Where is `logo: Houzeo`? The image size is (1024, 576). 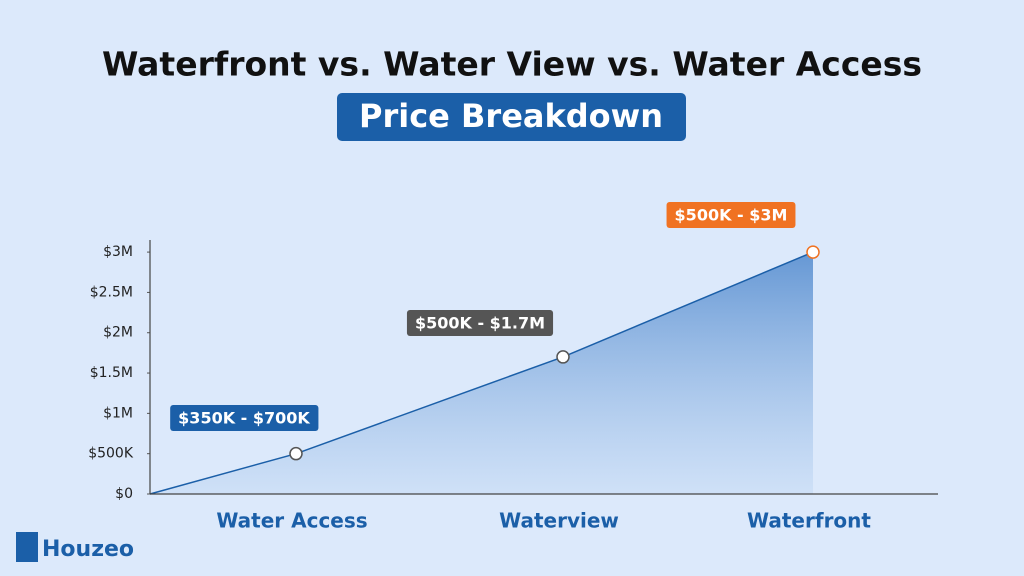
logo: Houzeo is located at coordinates (88, 549).